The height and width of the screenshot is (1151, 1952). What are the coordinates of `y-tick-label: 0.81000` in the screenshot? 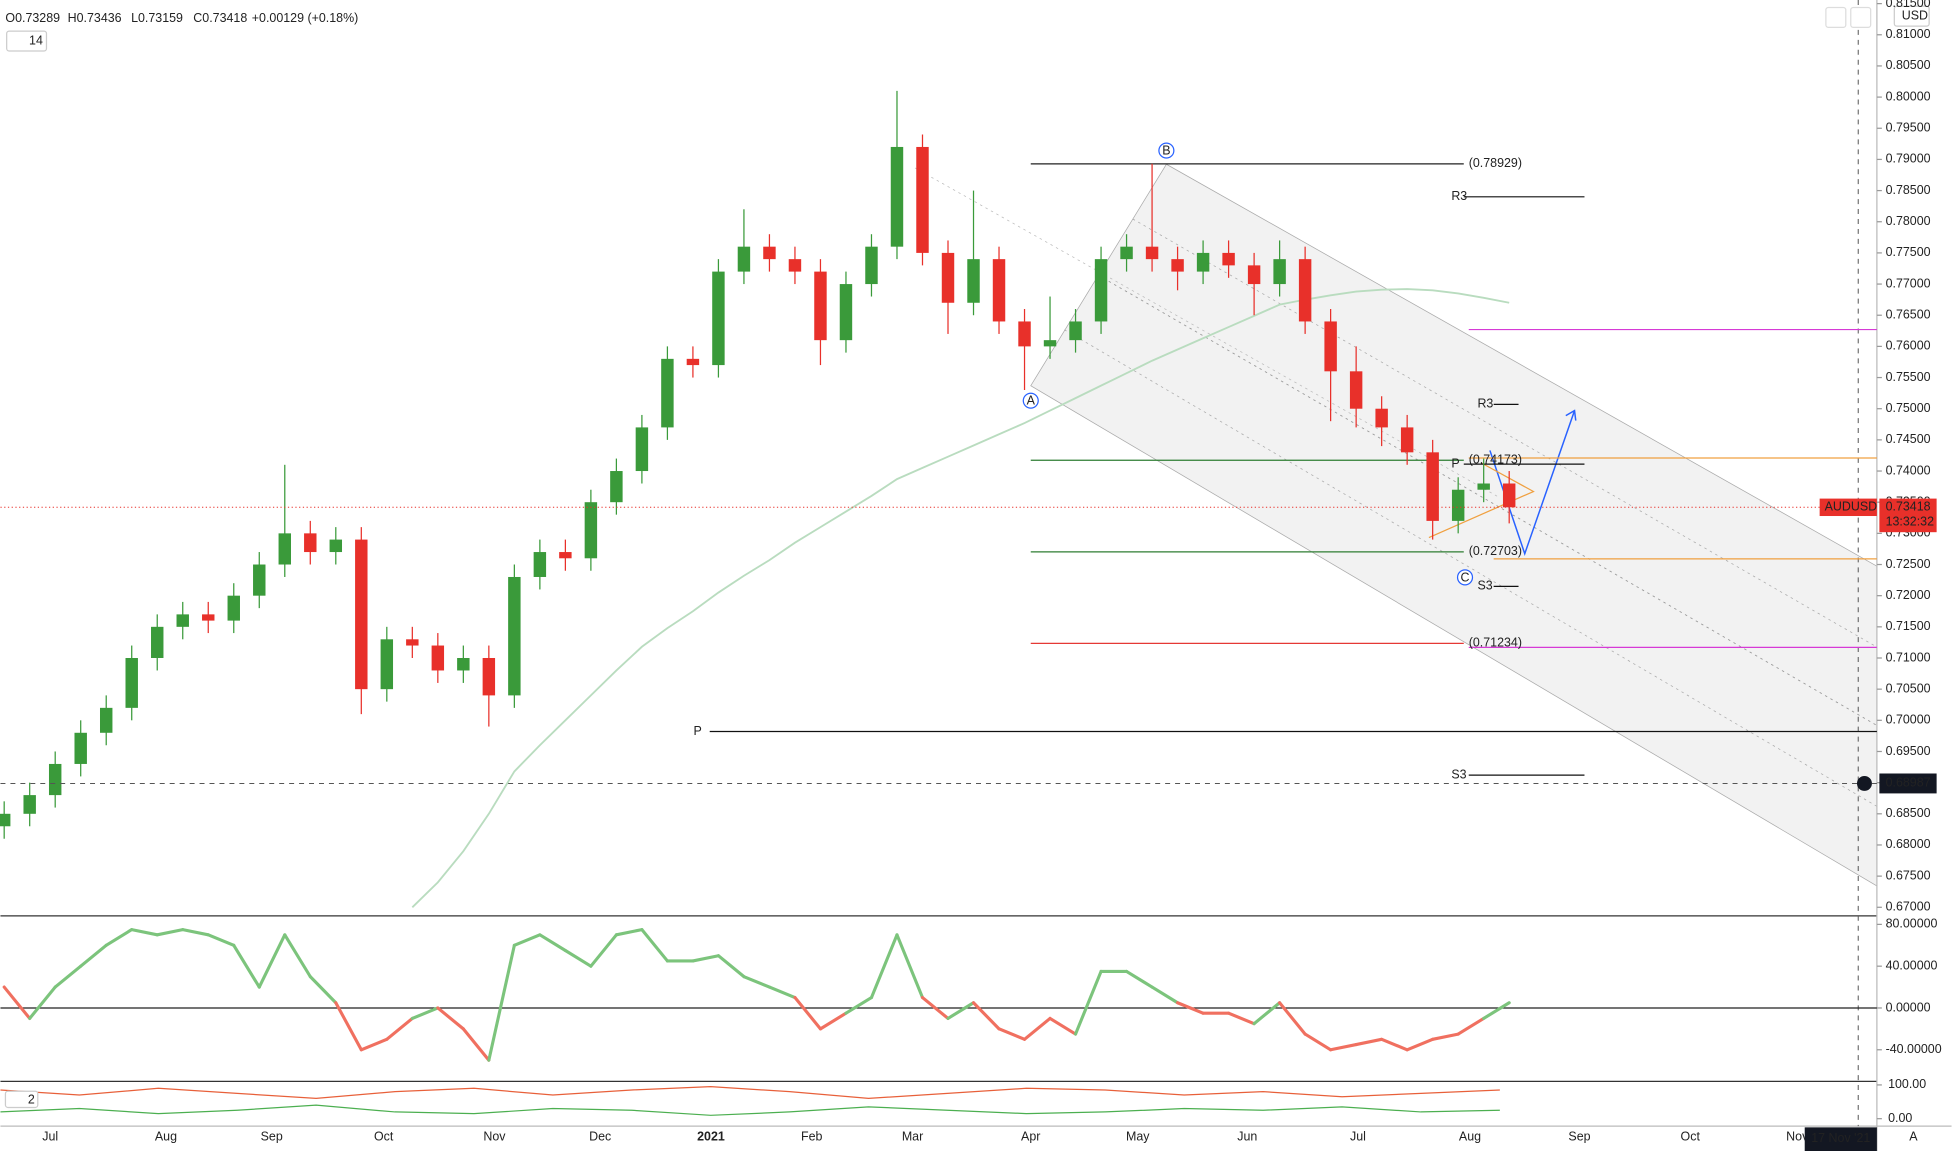 It's located at (1908, 34).